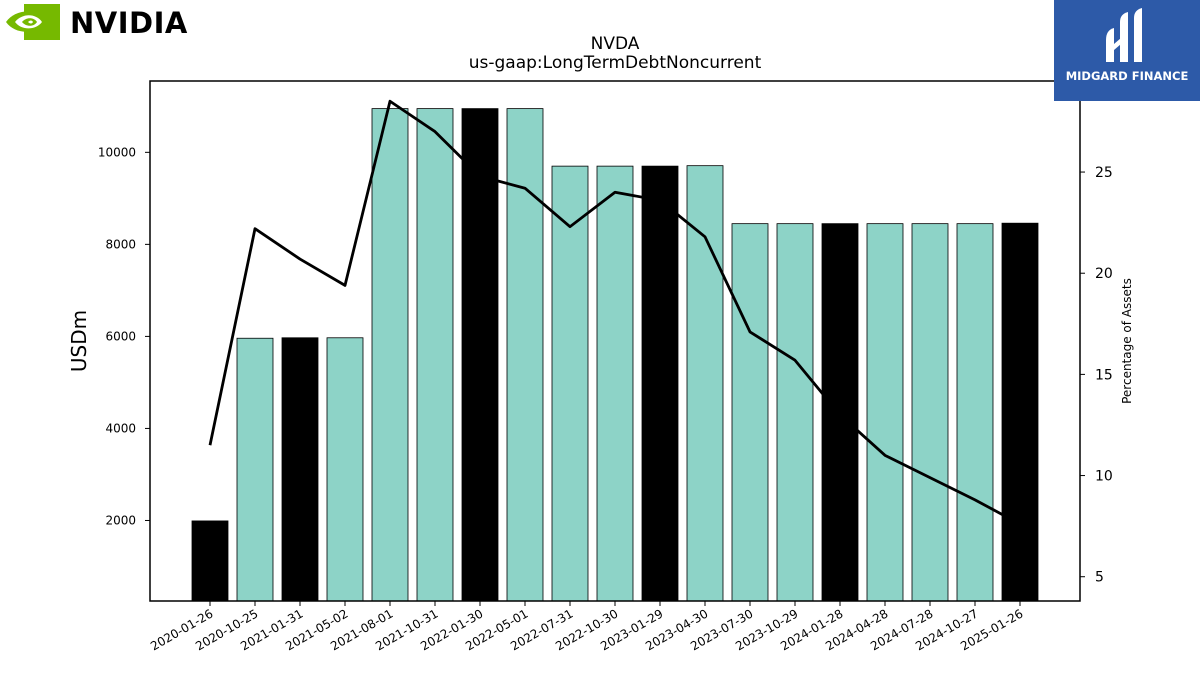  What do you see at coordinates (1104, 274) in the screenshot?
I see `y2-tick-label: 20` at bounding box center [1104, 274].